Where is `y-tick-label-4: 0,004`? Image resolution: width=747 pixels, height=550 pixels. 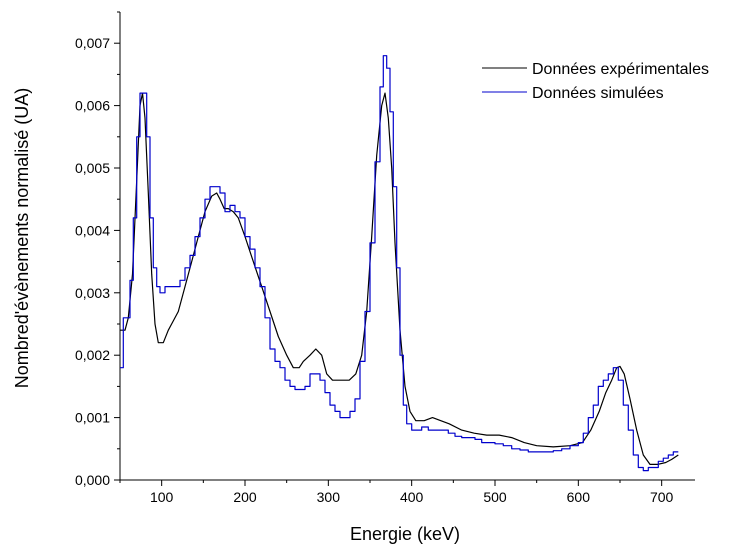 y-tick-label-4: 0,004 is located at coordinates (92, 230).